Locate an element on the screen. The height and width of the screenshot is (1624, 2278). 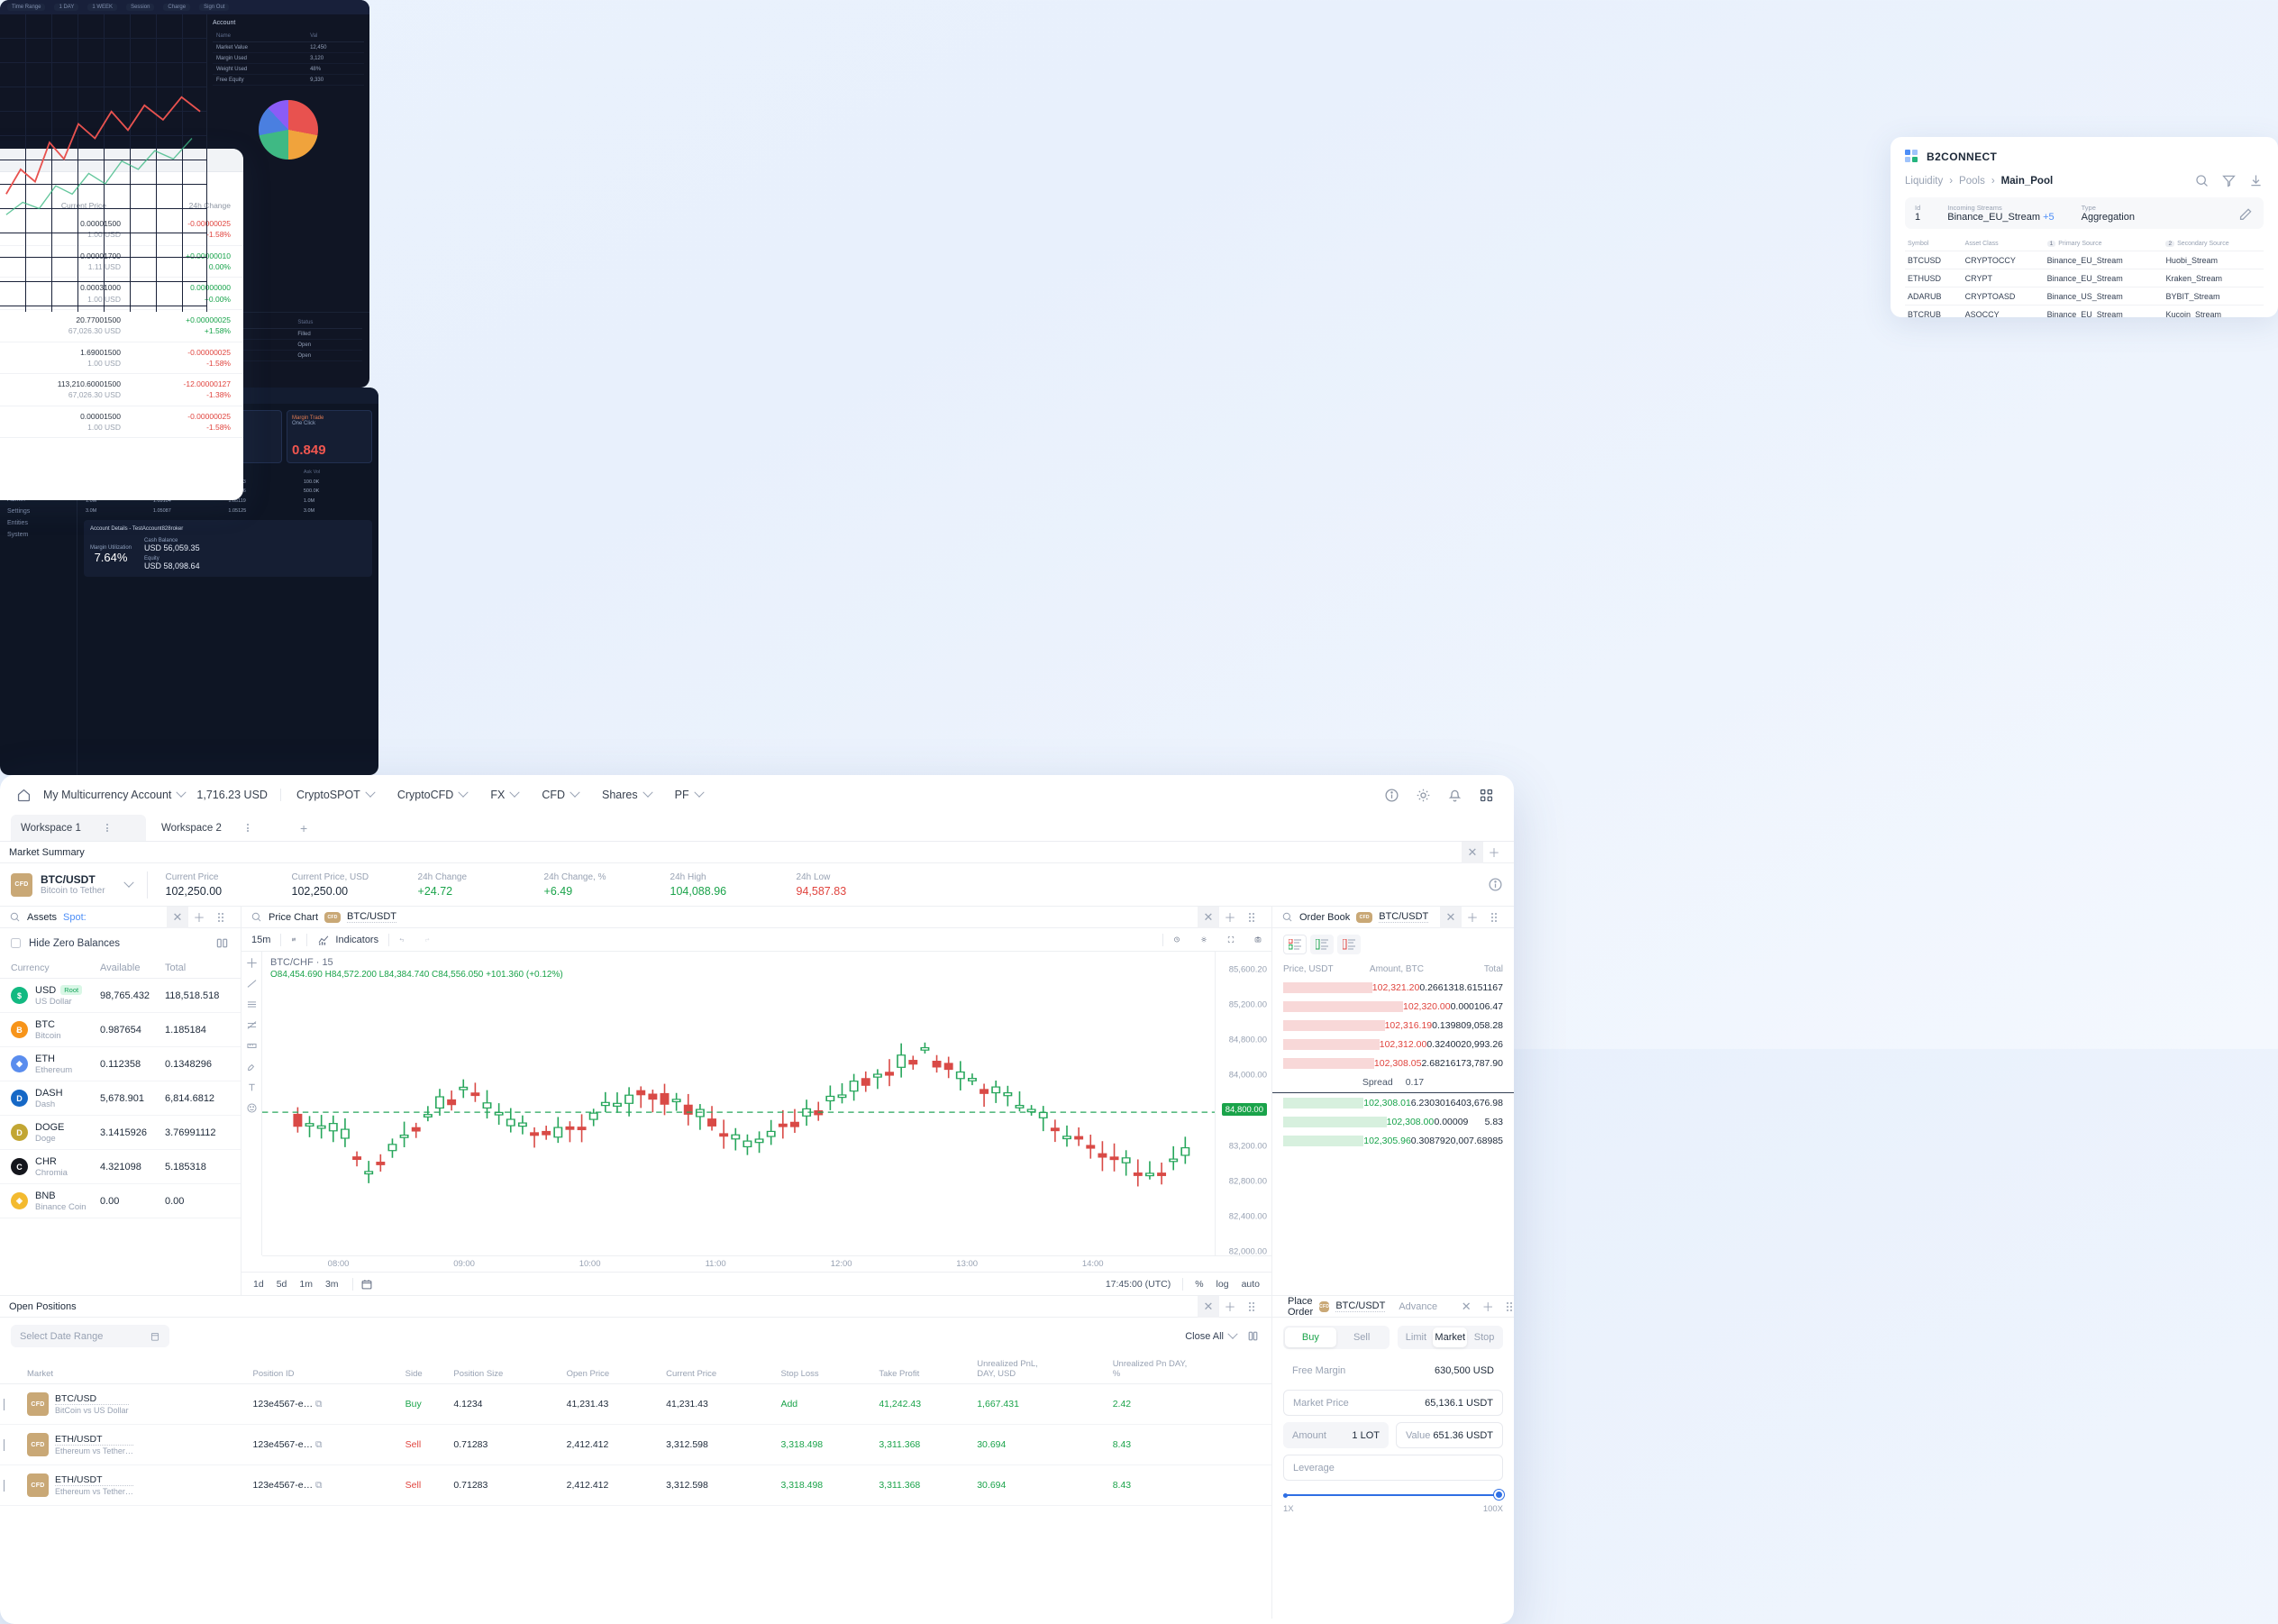
drag-grip-assets is located at coordinates (221, 917).